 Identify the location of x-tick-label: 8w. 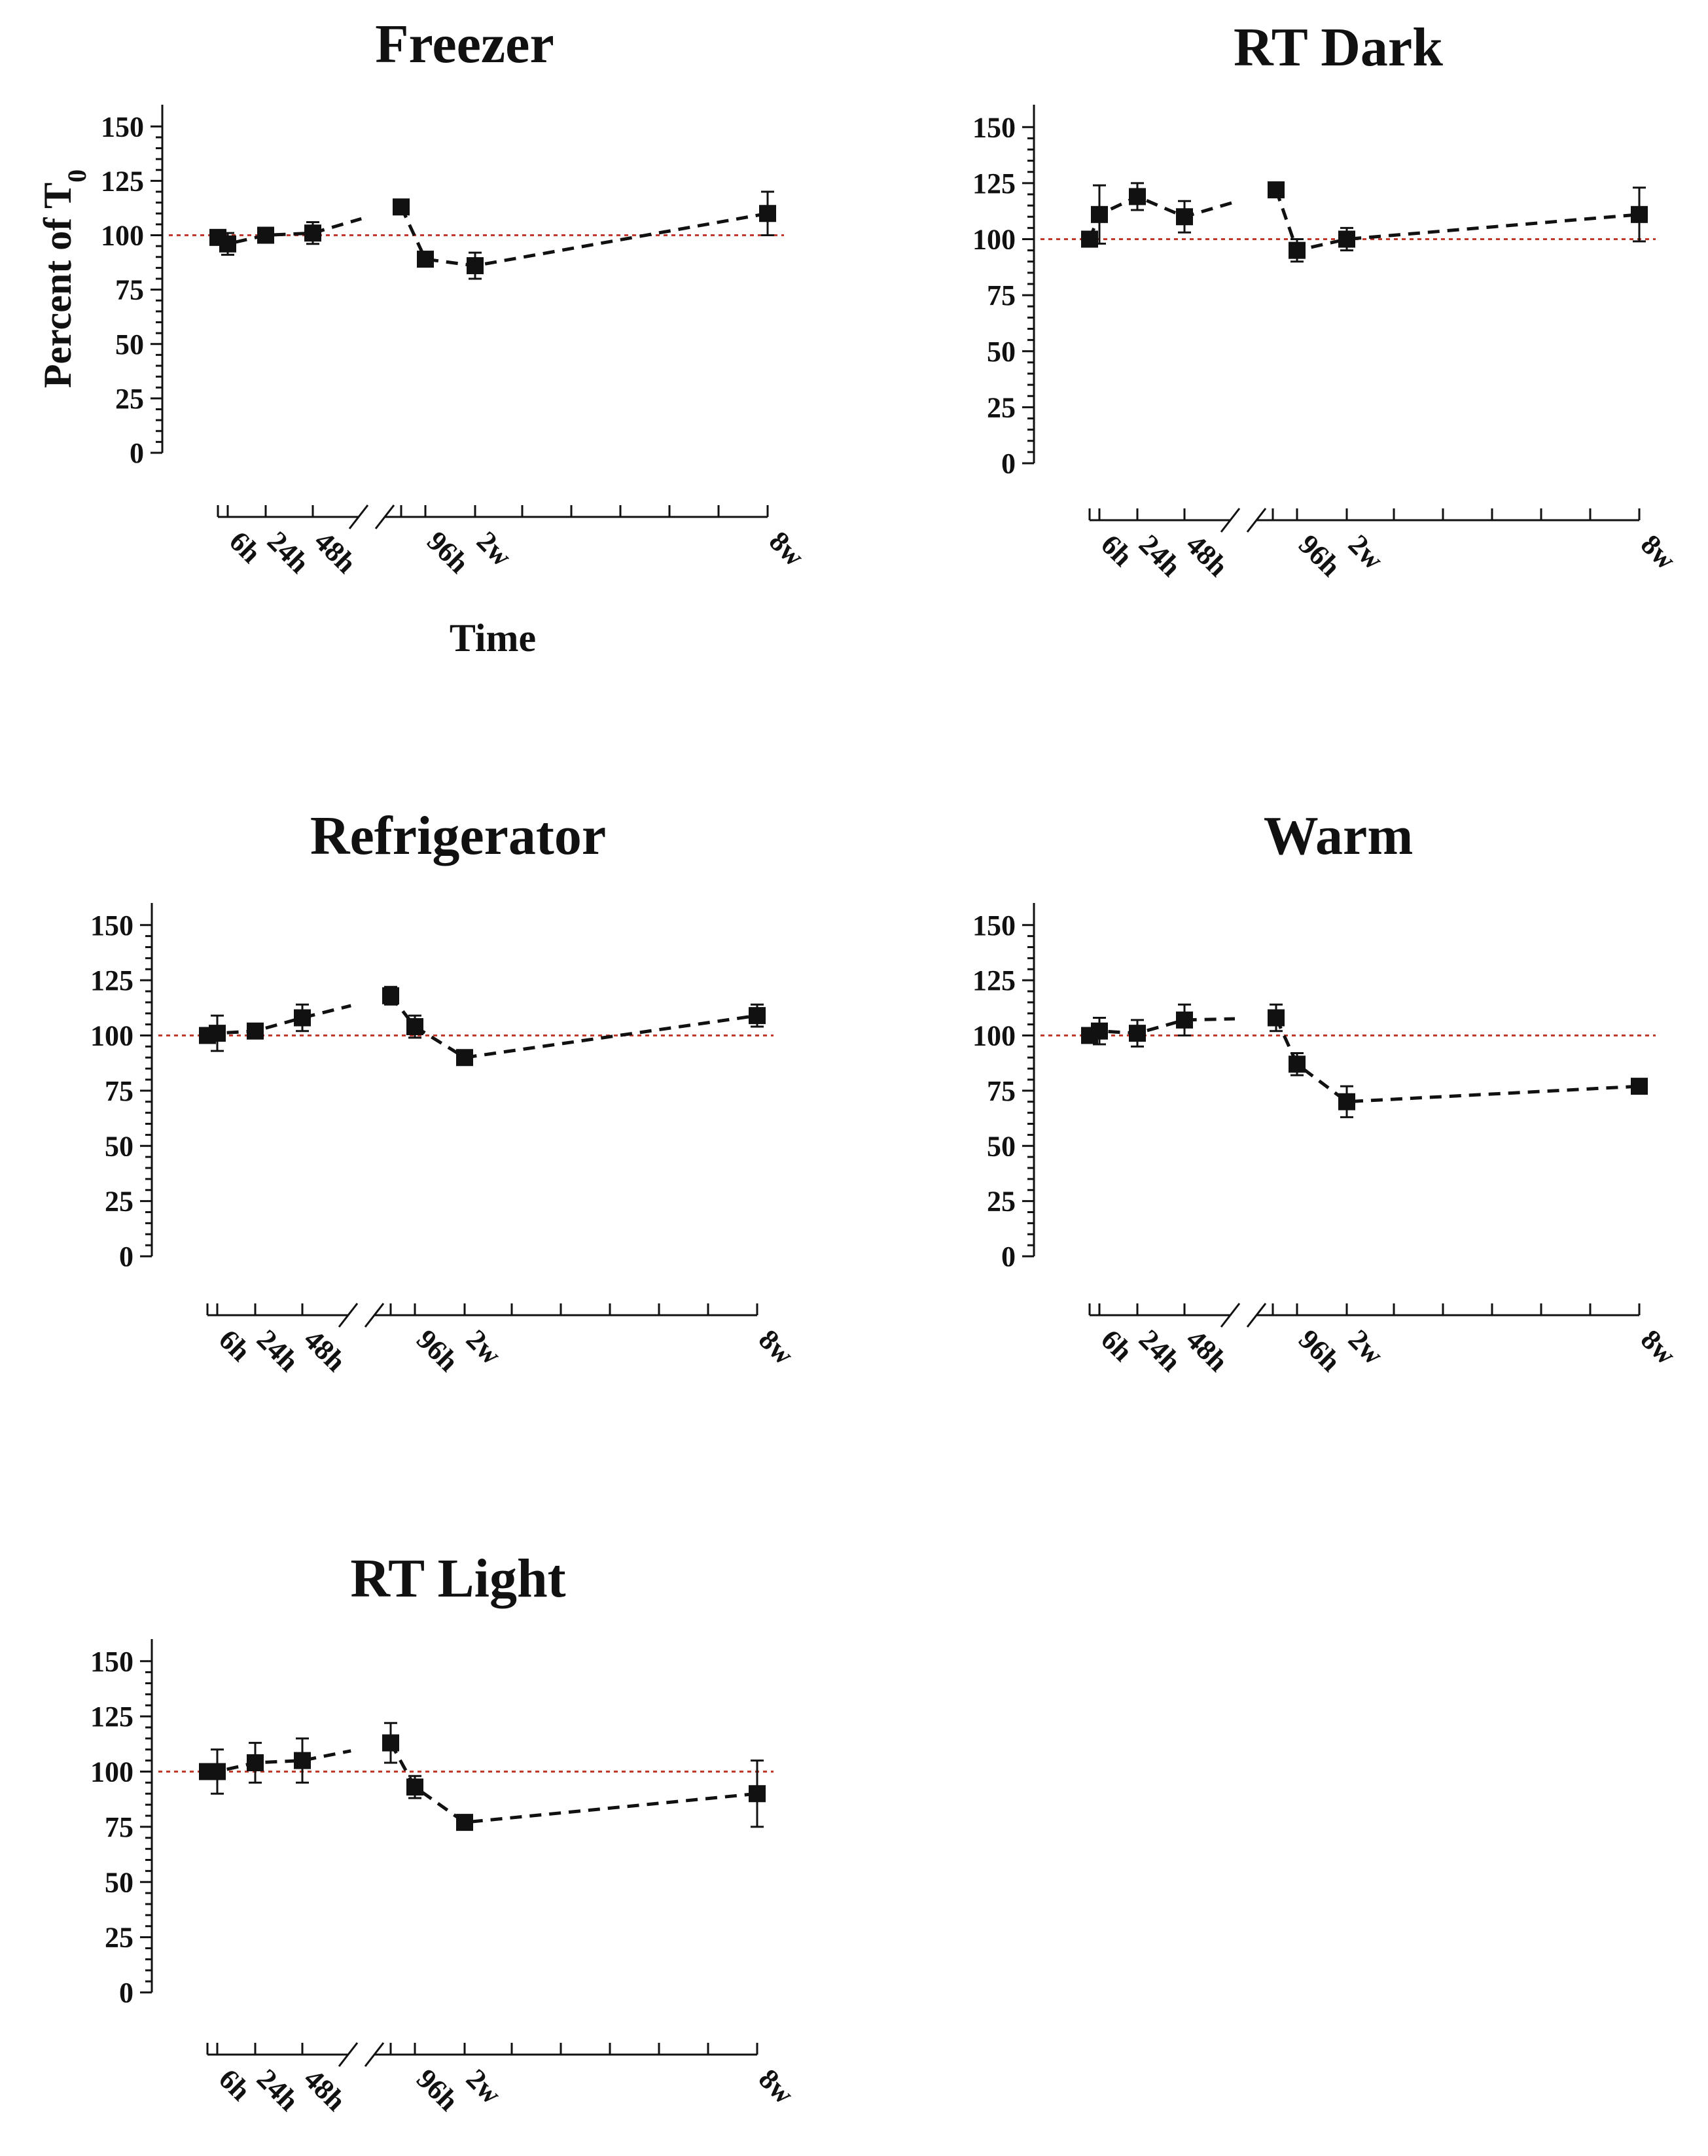
(777, 2086).